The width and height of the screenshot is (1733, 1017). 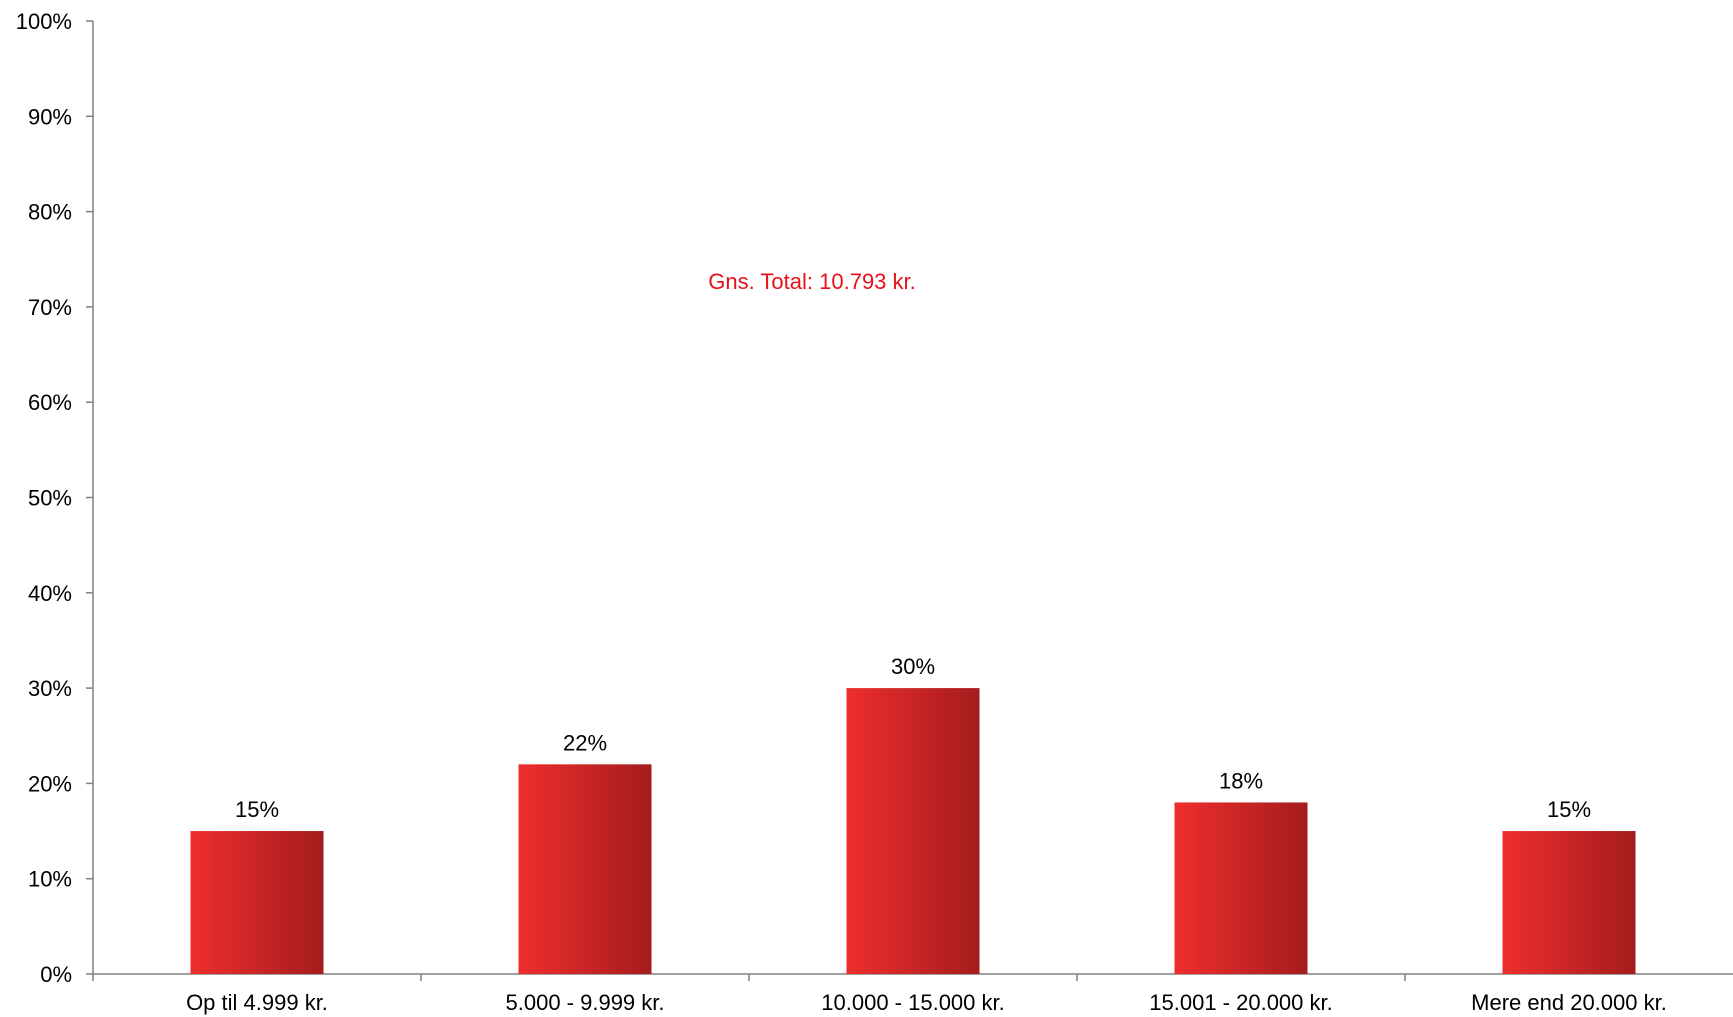 I want to click on x-category-label: 10.000 - 15.000 kr., so click(x=912, y=1002).